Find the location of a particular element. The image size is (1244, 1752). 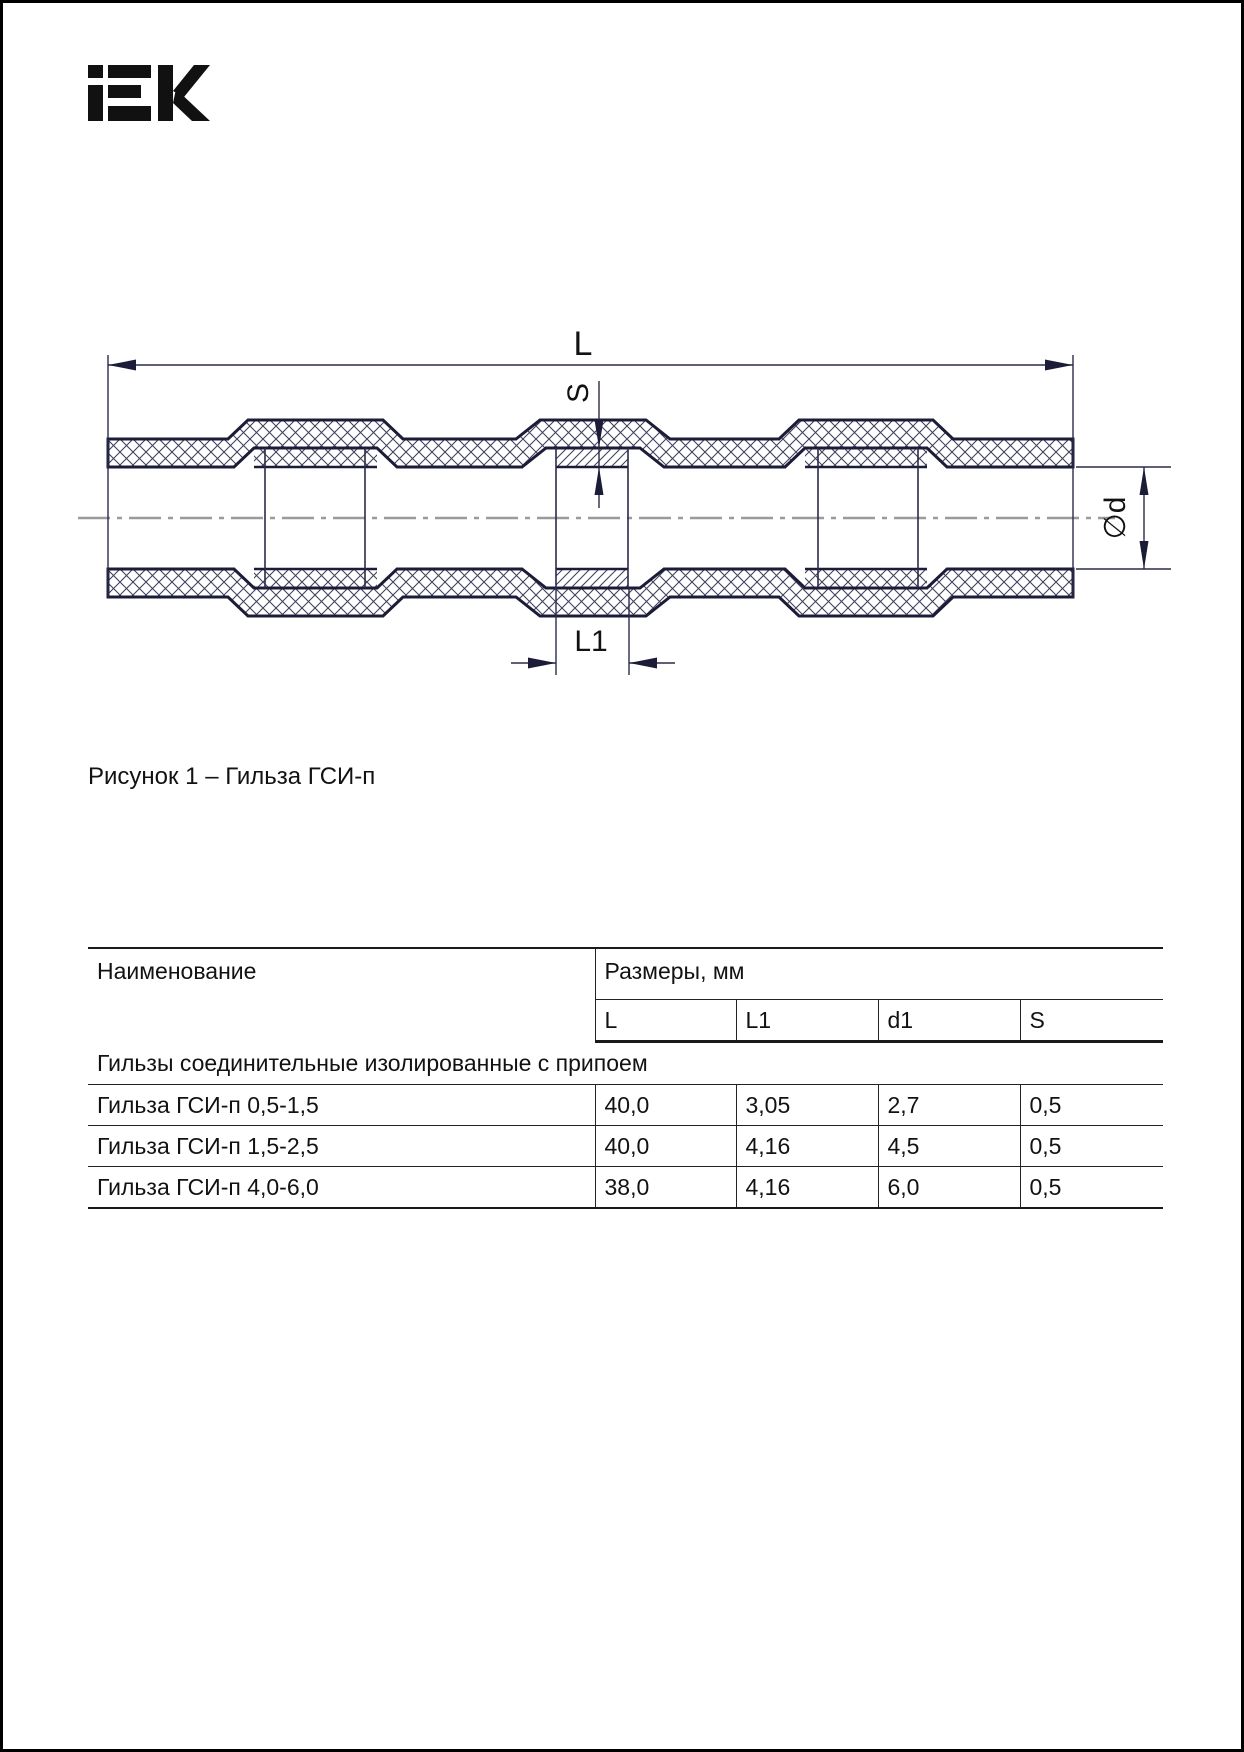

col-header-sizes-group: Размеры, мм is located at coordinates (879, 973).